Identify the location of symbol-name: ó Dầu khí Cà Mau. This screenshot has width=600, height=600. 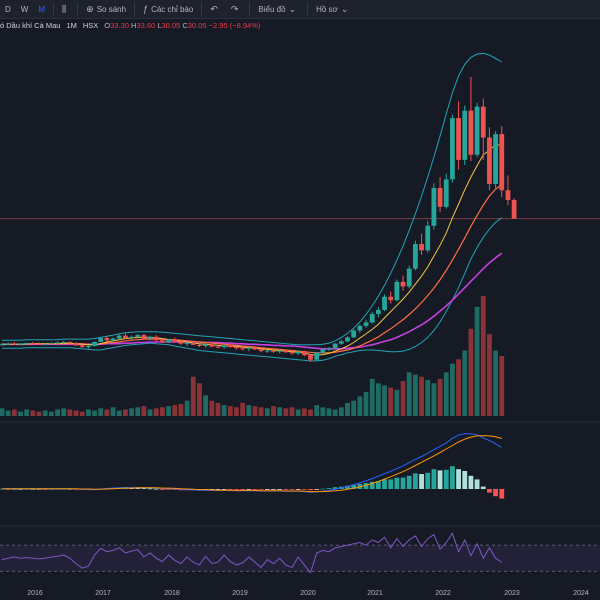
(30, 25).